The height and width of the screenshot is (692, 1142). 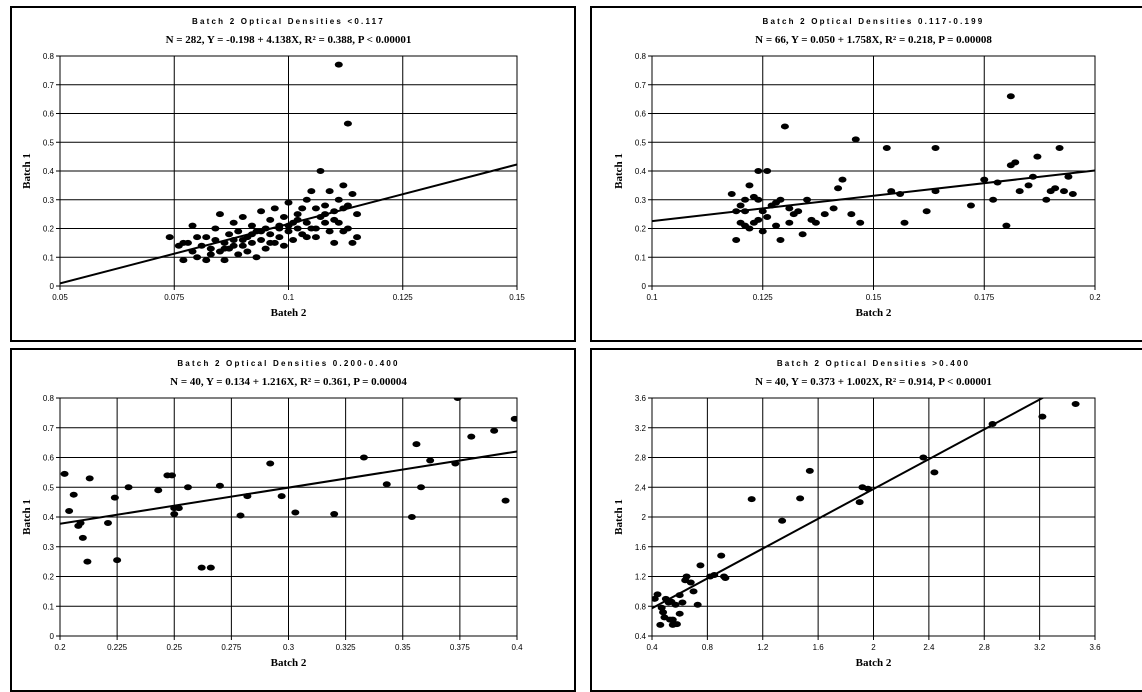 What do you see at coordinates (1095, 297) in the screenshot?
I see `x-tick-label: 0.2` at bounding box center [1095, 297].